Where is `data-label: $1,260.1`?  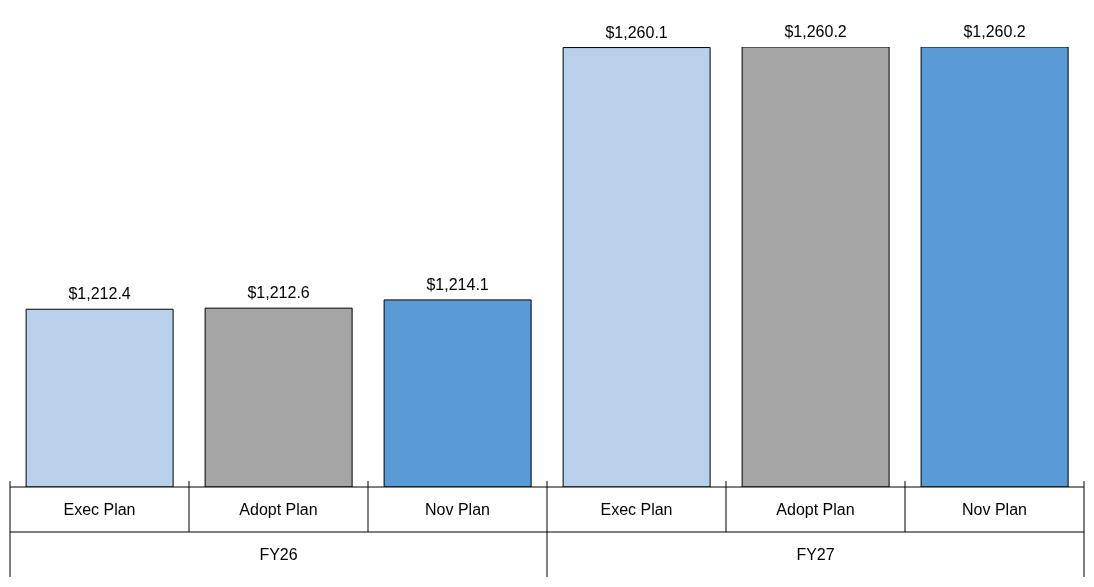 data-label: $1,260.1 is located at coordinates (636, 32).